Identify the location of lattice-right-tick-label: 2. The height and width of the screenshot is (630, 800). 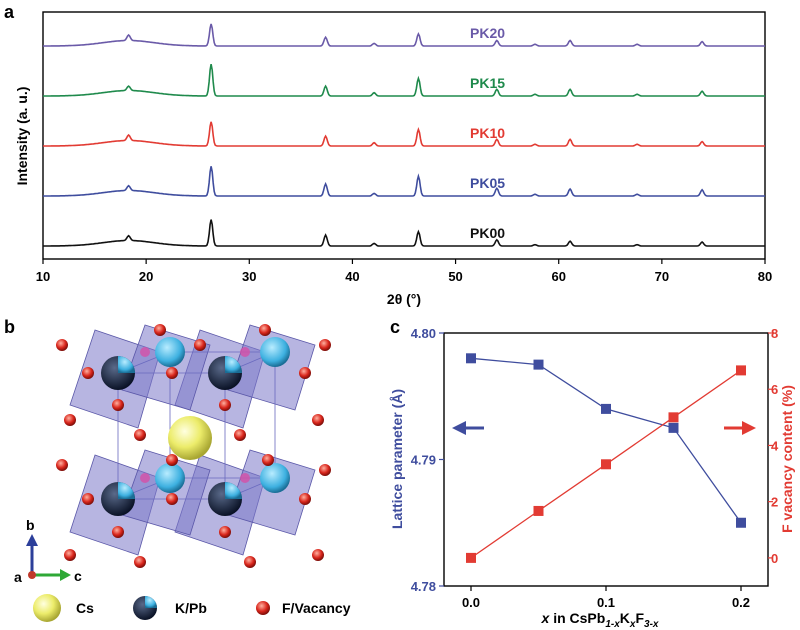
(774, 502).